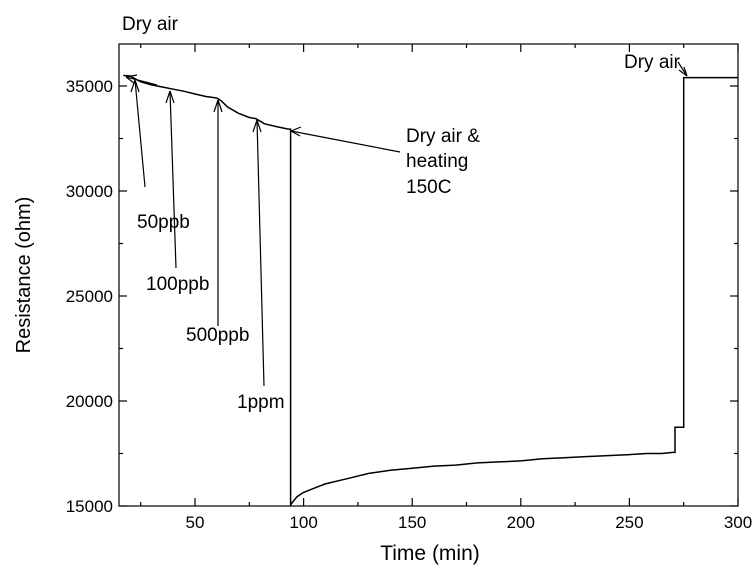 The height and width of the screenshot is (572, 755). Describe the element at coordinates (629, 522) in the screenshot. I see `x-tick-label: 250` at that location.